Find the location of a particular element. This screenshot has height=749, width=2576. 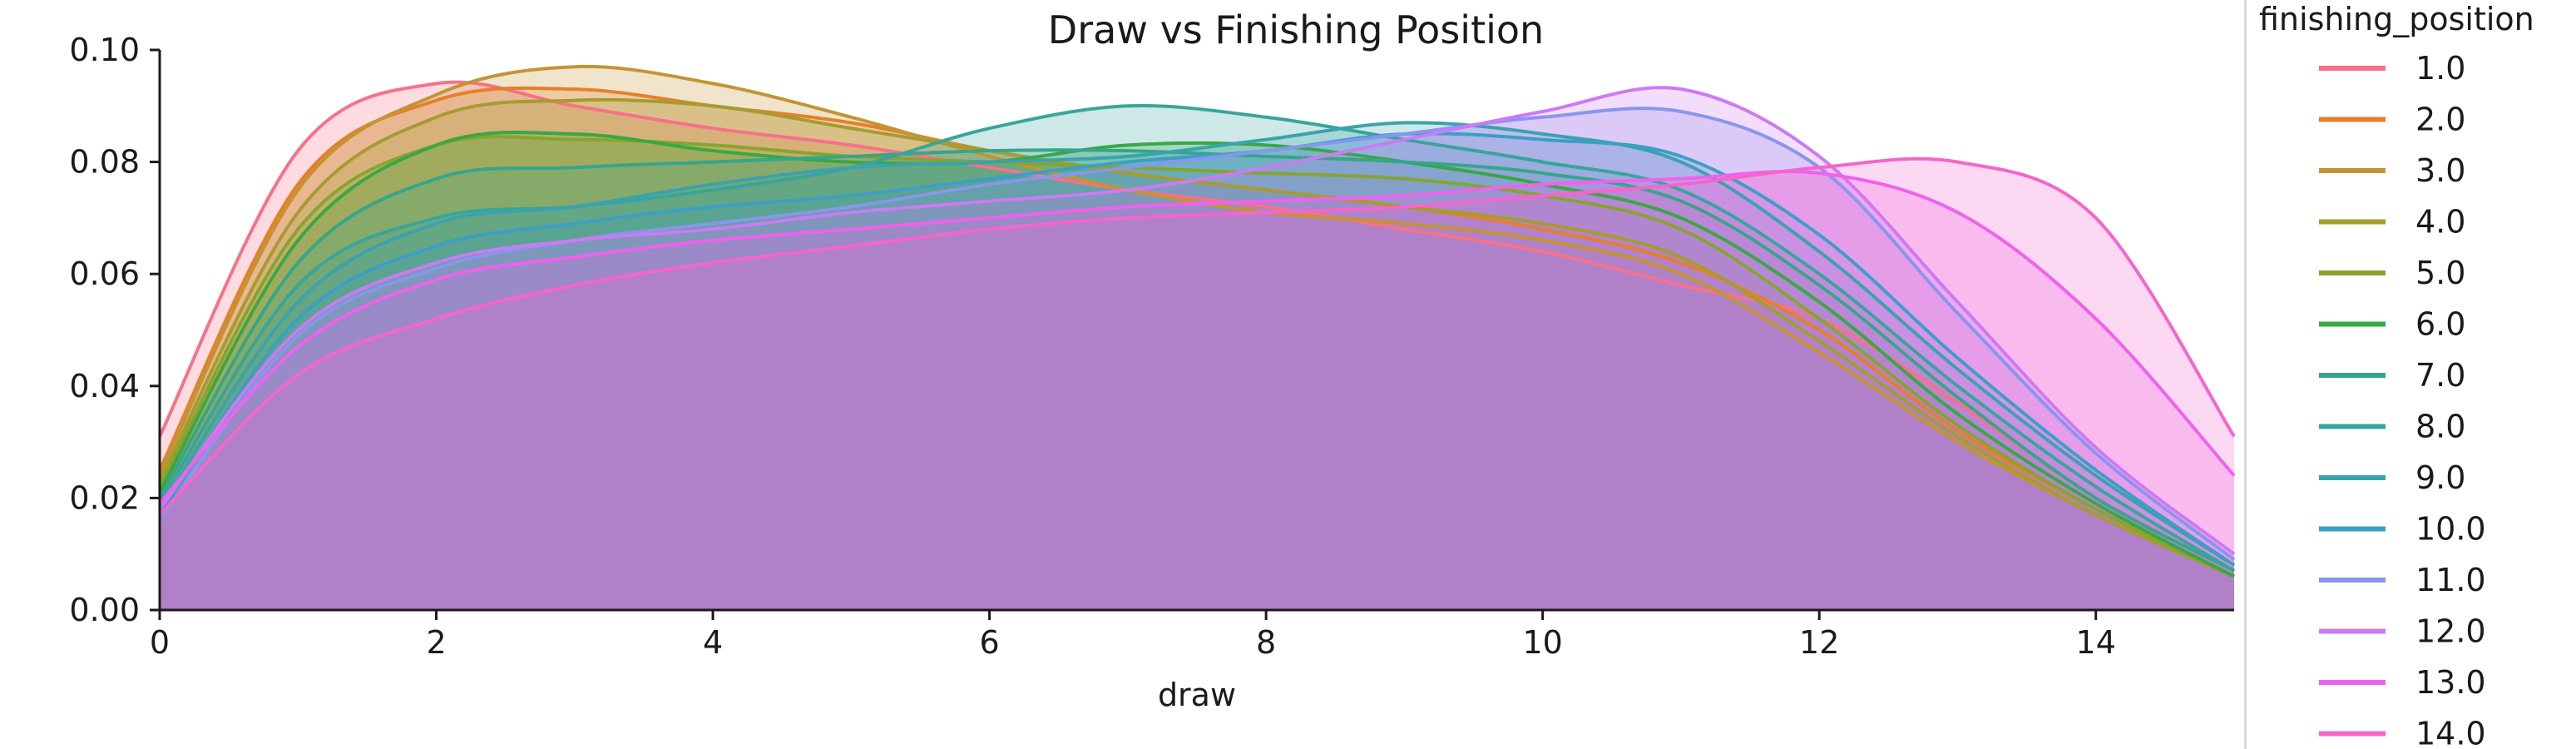

legend-panel is located at coordinates (2410, 374).